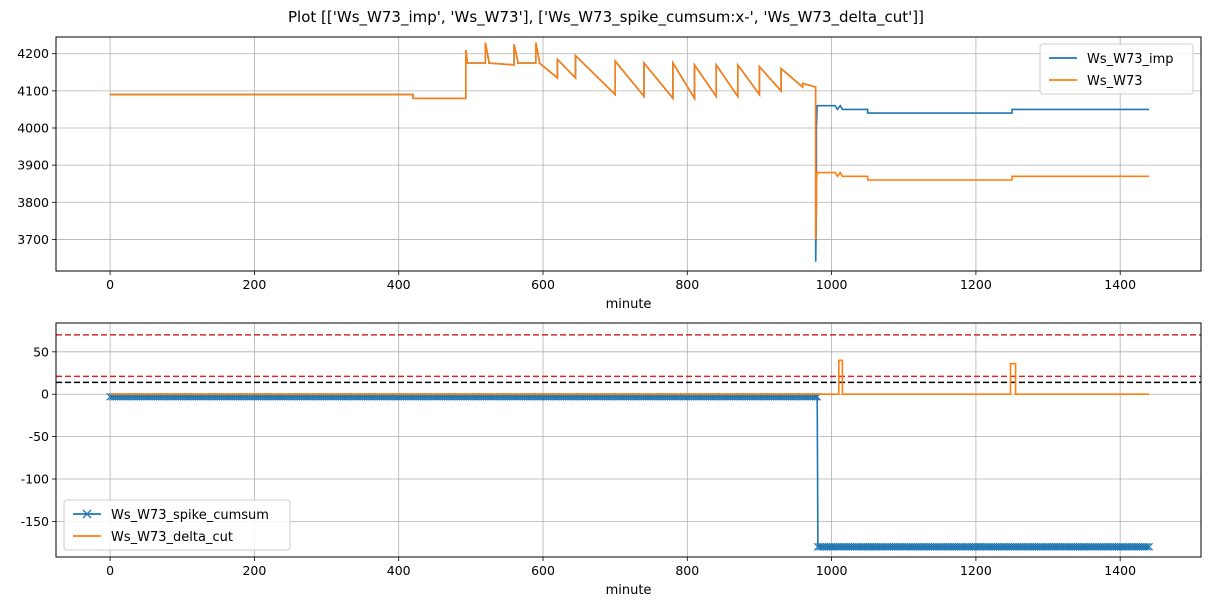 The width and height of the screenshot is (1211, 611). What do you see at coordinates (33, 165) in the screenshot?
I see `y-tick-label: 3900` at bounding box center [33, 165].